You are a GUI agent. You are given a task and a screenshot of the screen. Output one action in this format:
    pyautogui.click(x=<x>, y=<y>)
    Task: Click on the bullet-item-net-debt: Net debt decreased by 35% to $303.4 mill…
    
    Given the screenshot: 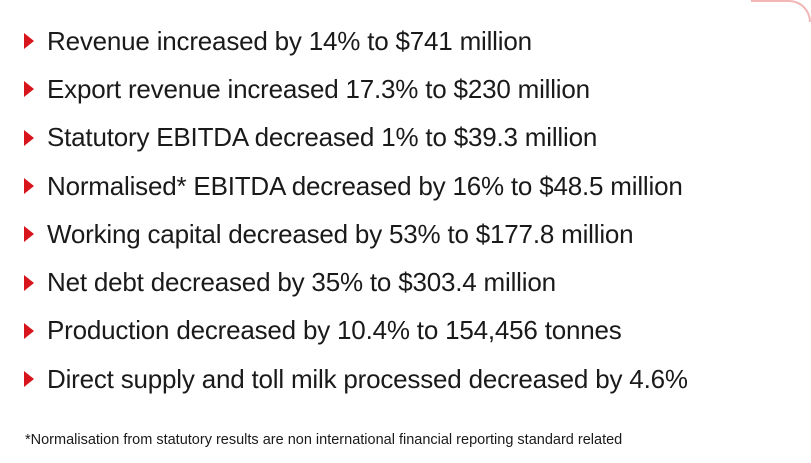 What is the action you would take?
    pyautogui.click(x=414, y=282)
    